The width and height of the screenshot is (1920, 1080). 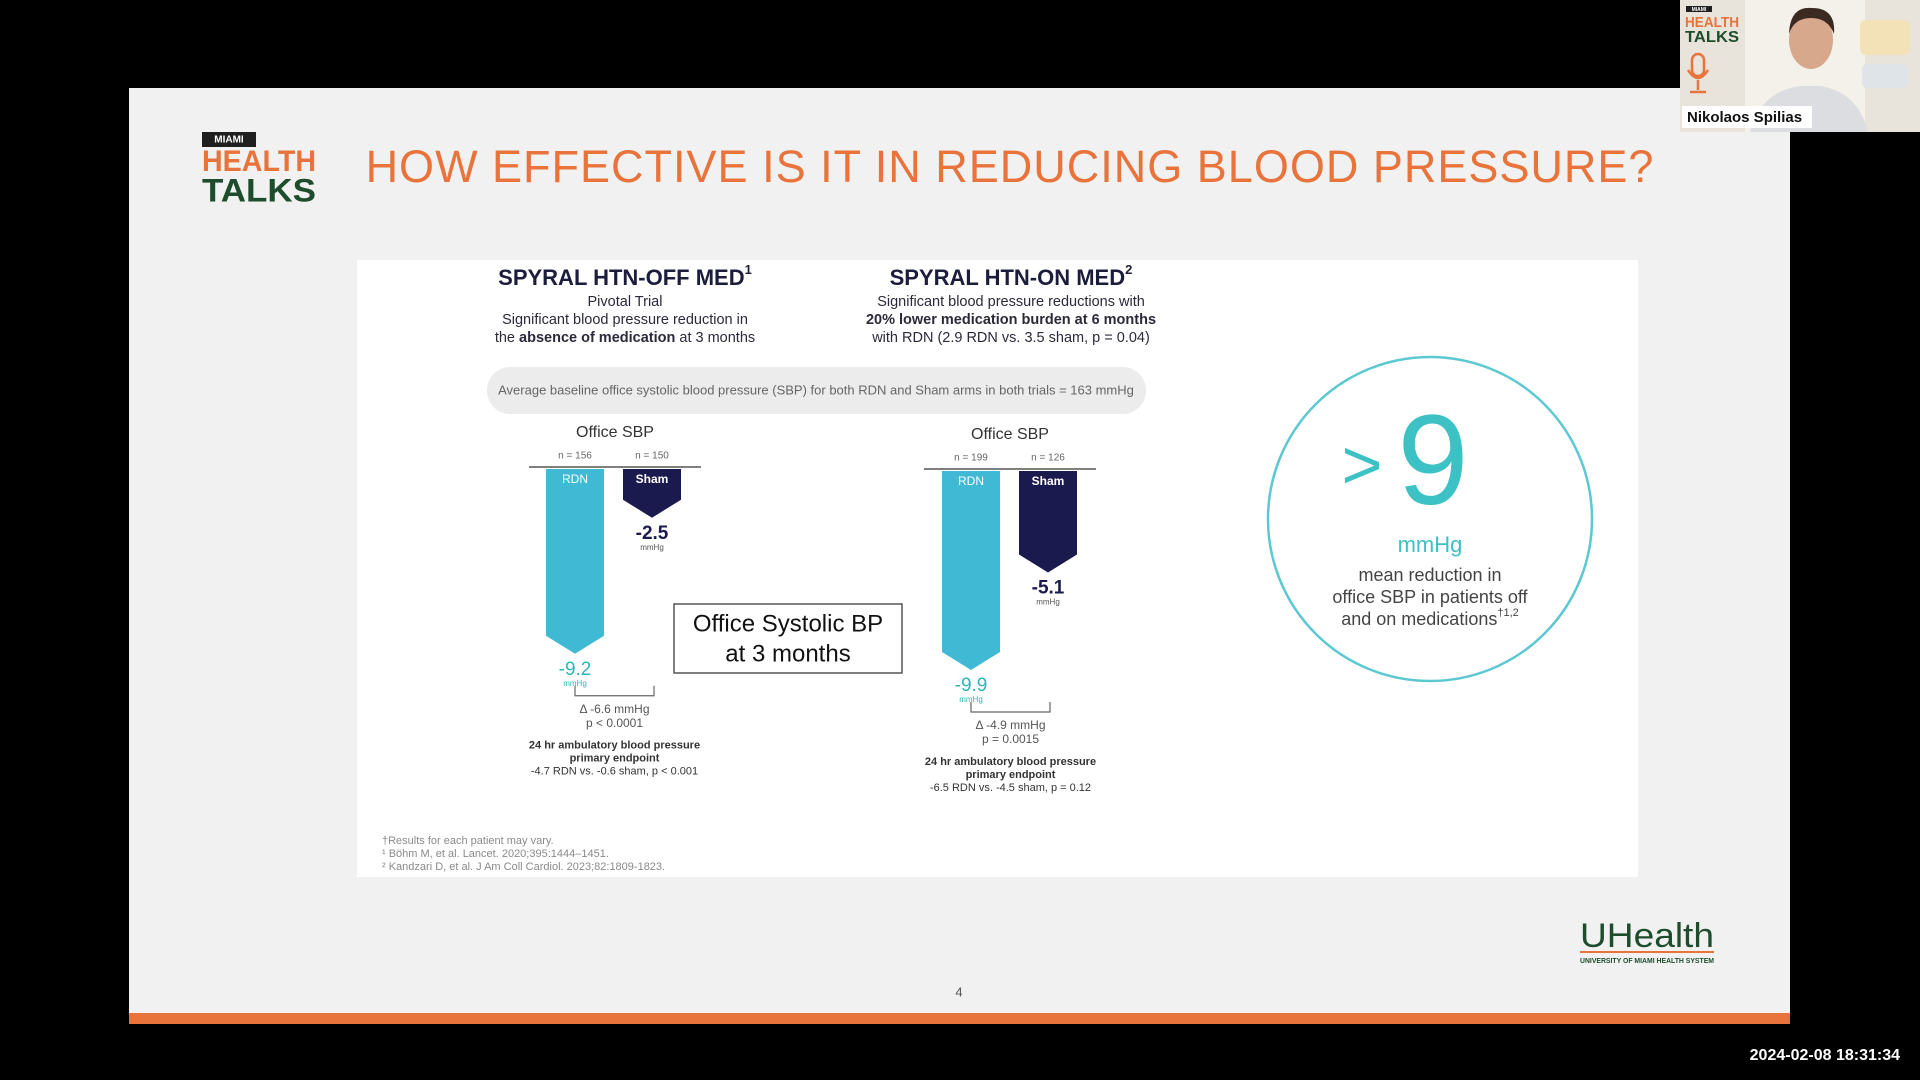 I want to click on highlight-line-text: office SBP in patients off, so click(x=1430, y=597).